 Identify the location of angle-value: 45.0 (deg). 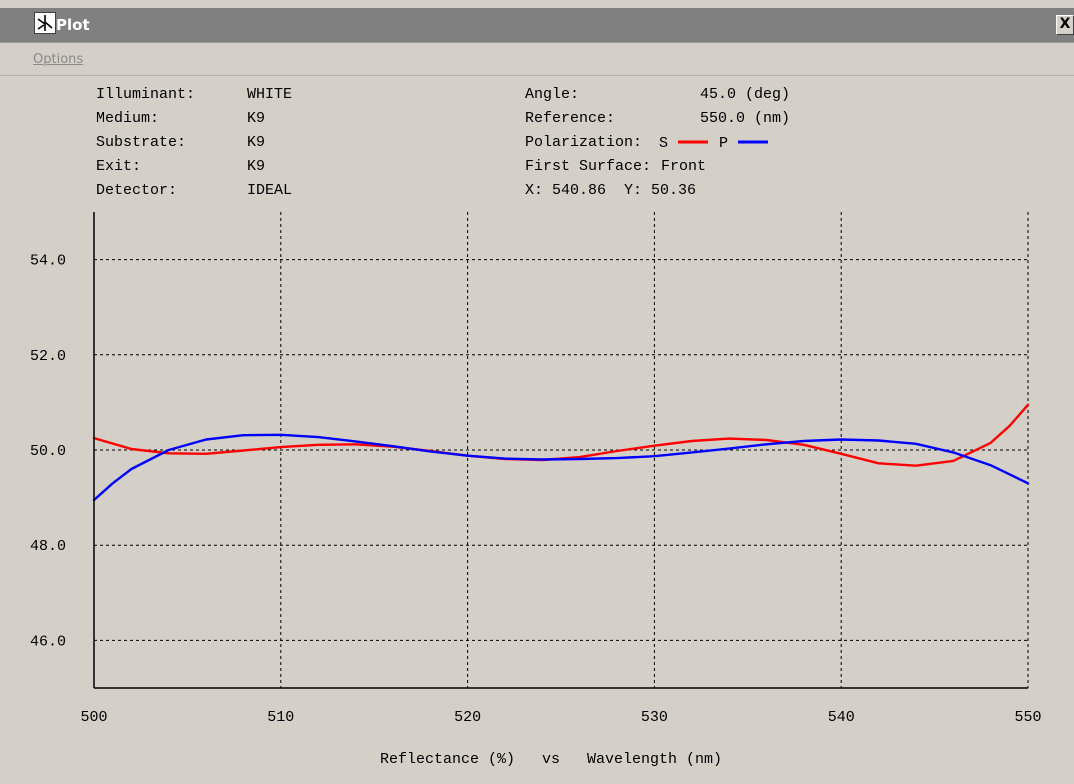
(745, 94).